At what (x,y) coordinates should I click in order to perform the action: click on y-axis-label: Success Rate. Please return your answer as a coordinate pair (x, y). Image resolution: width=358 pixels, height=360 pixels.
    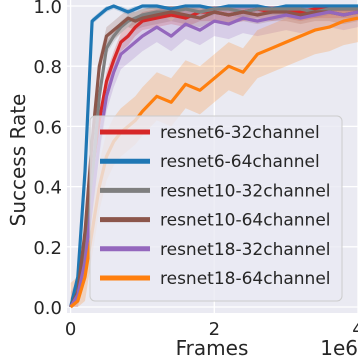
    Looking at the image, I should click on (18, 160).